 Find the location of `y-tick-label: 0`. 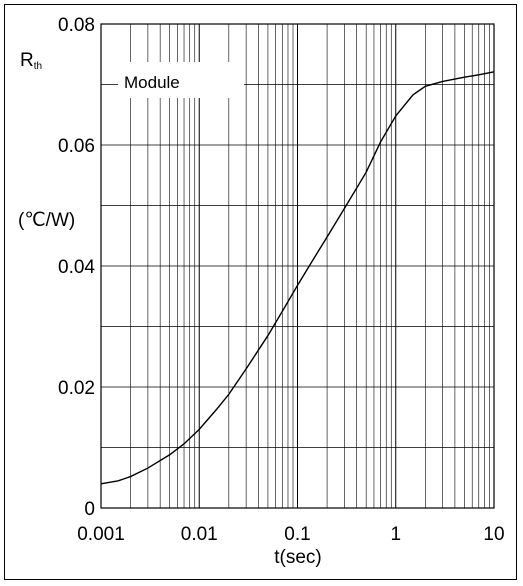

y-tick-label: 0 is located at coordinates (89, 509).